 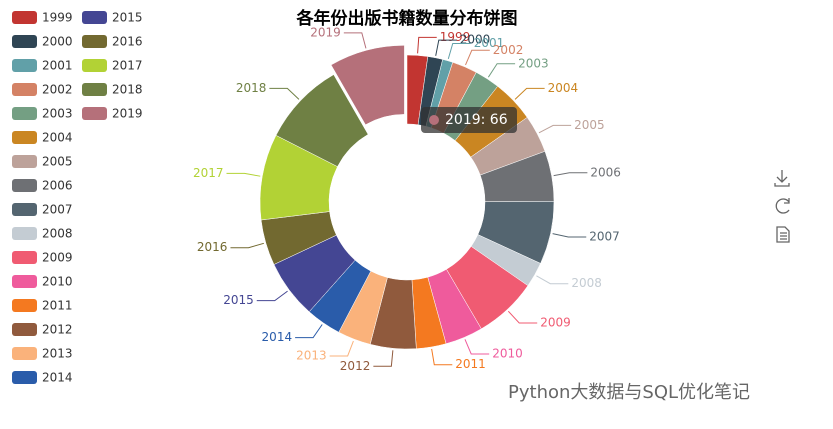 What do you see at coordinates (533, 63) in the screenshot?
I see `slice-label: 2003` at bounding box center [533, 63].